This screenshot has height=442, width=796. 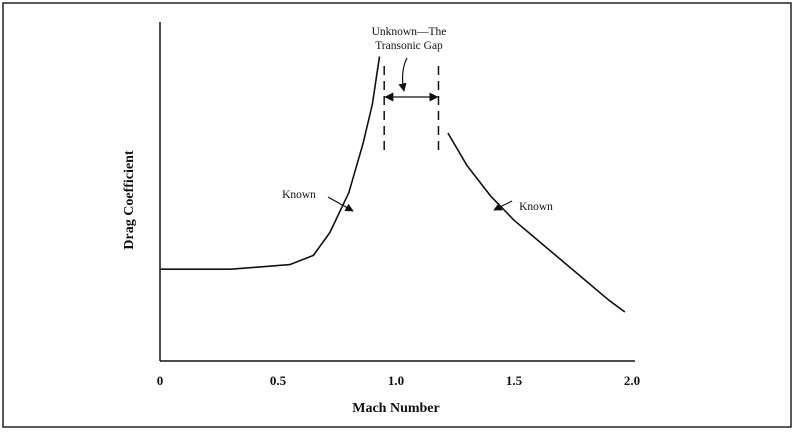 What do you see at coordinates (409, 46) in the screenshot?
I see `annotation-gap-line-2: Transonic Gap` at bounding box center [409, 46].